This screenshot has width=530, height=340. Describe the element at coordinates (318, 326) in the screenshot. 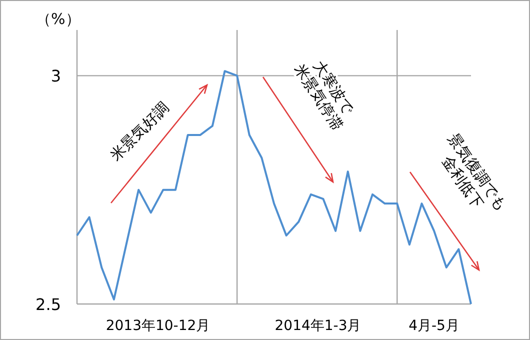

I see `text: 2014年1-3月` at that location.